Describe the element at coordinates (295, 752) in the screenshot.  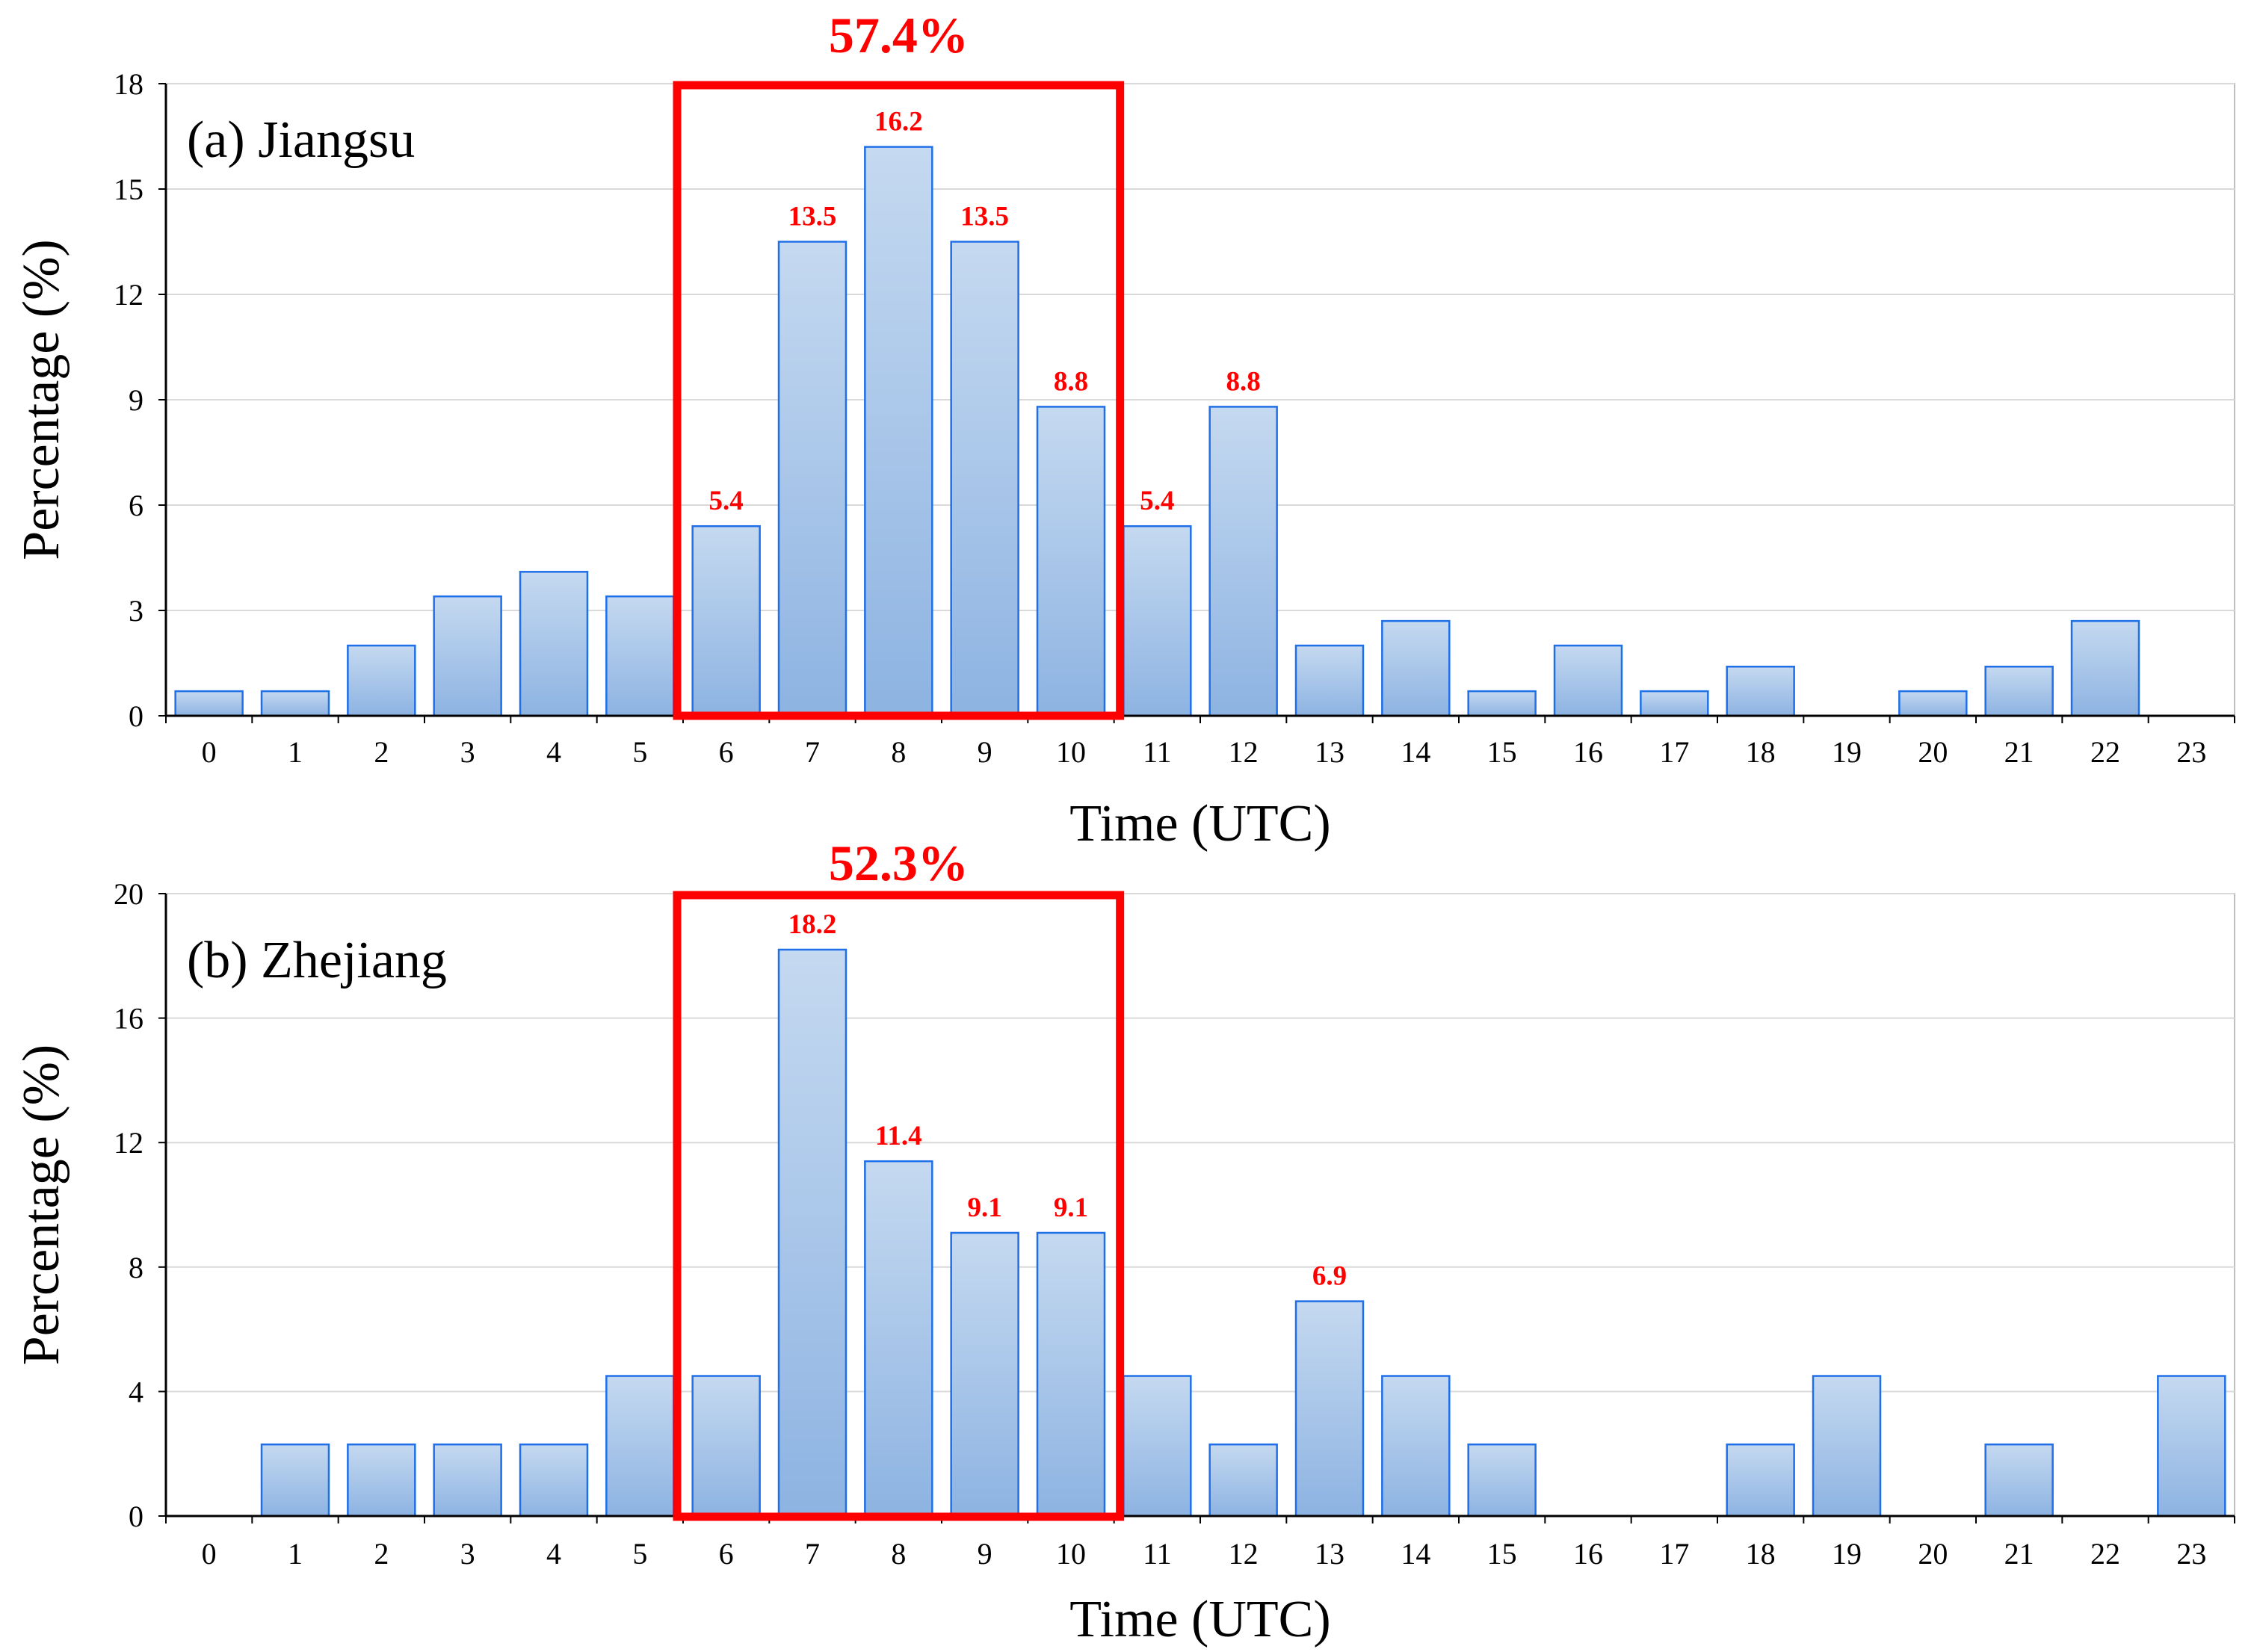
I see `x-tick-label: 1` at that location.